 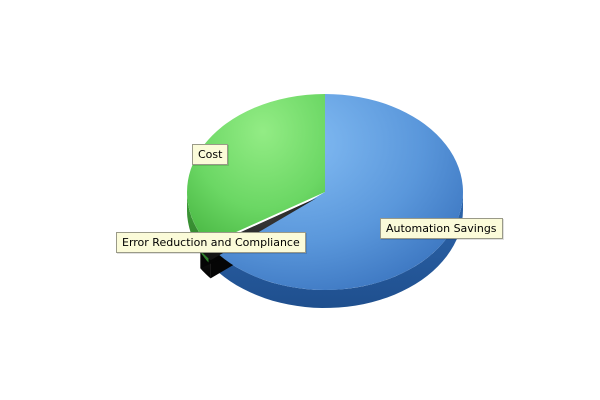 What do you see at coordinates (210, 154) in the screenshot?
I see `slice-label-cost: Cost` at bounding box center [210, 154].